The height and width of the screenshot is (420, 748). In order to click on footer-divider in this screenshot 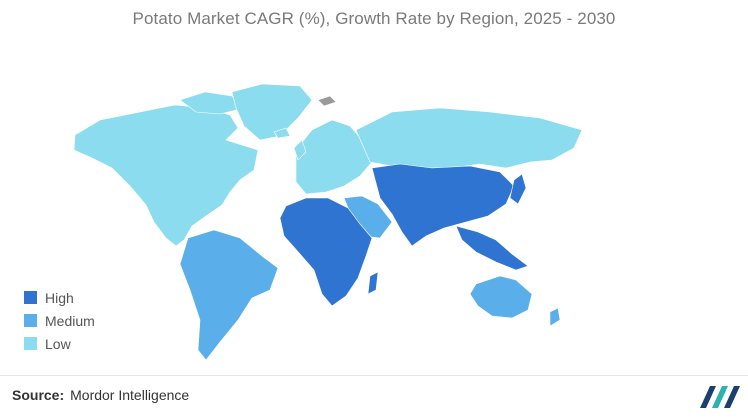, I will do `click(374, 375)`.